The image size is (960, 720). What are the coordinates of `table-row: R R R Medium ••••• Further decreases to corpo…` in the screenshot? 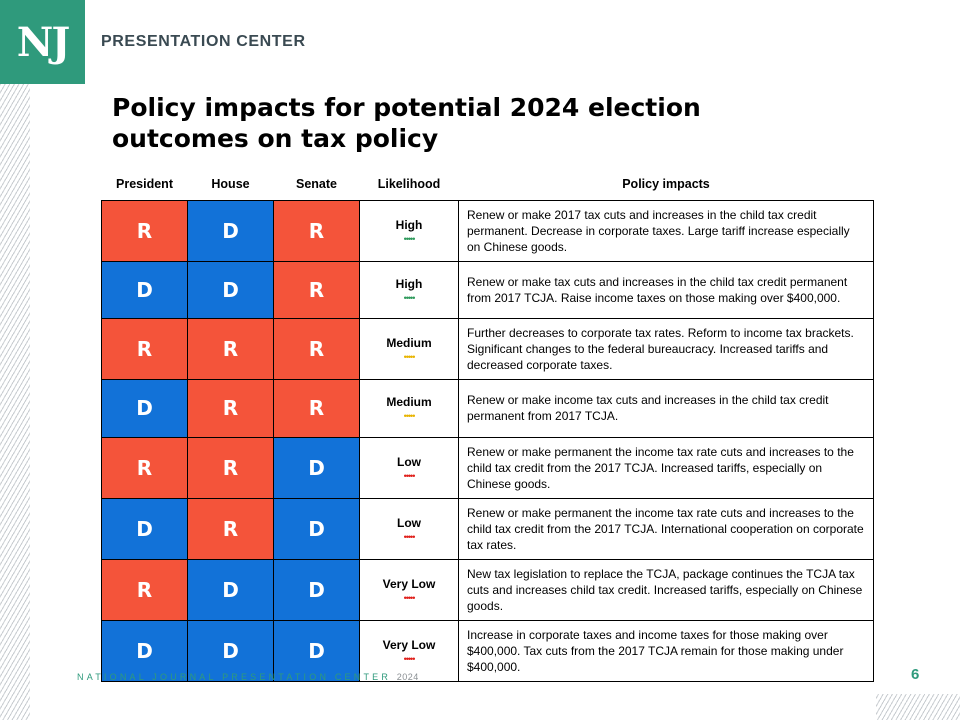 It's located at (487, 349).